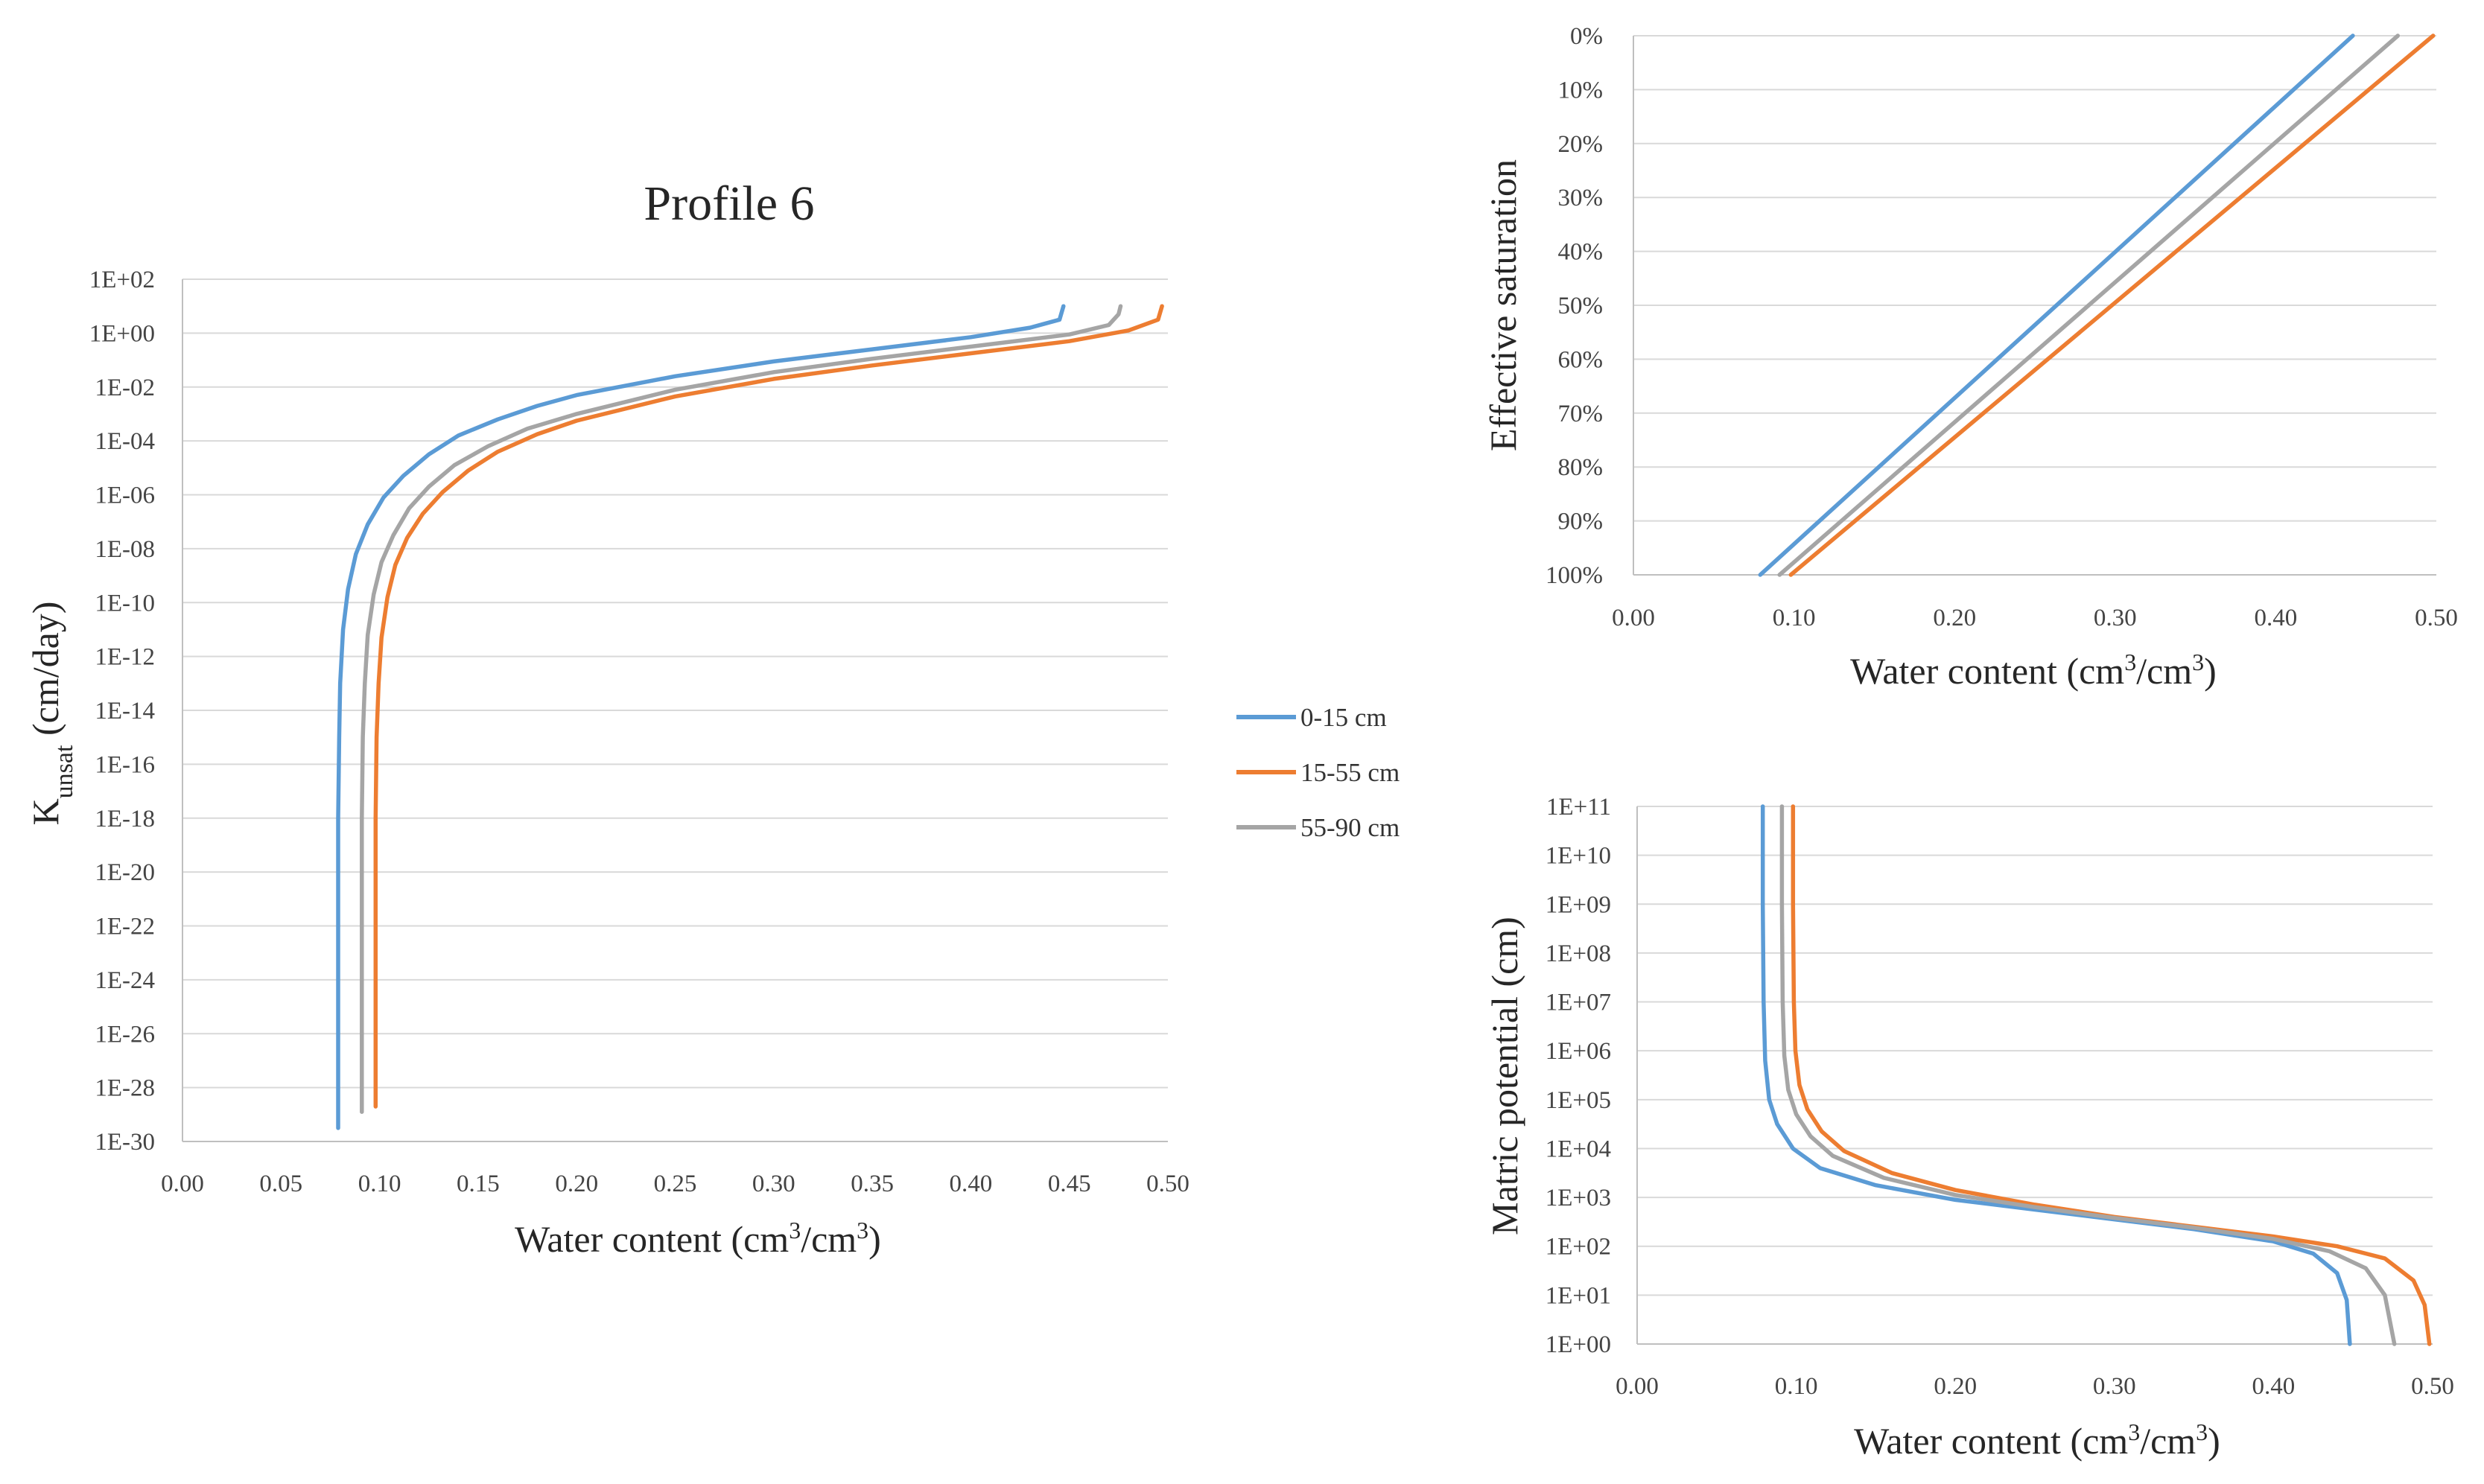  I want to click on legend: 0-15 cm 15-55 cm 55-90 cm, so click(1318, 772).